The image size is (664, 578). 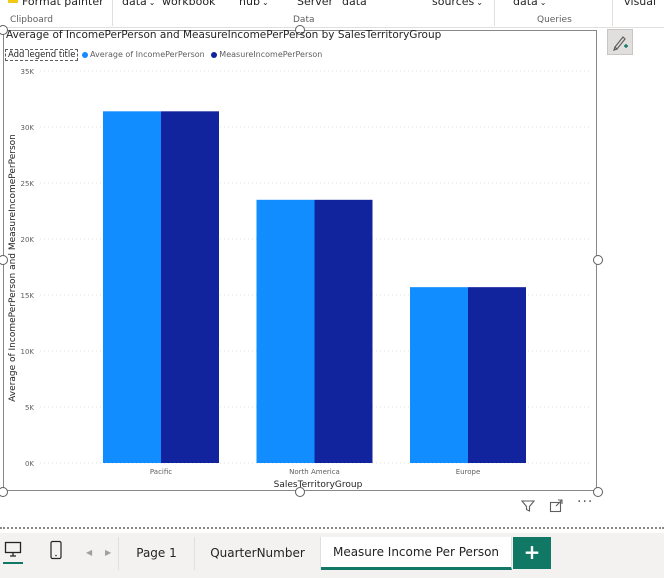 I want to click on transform-data-label: data, so click(x=525, y=4).